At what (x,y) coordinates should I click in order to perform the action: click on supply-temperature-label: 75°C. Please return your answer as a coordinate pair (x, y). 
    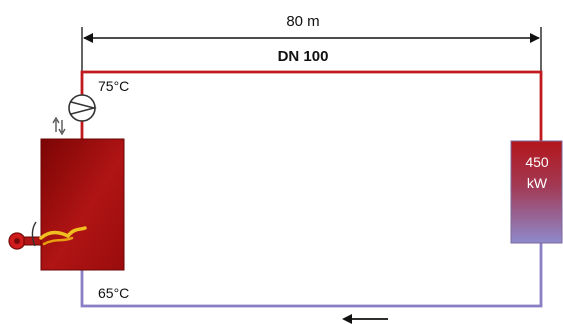
    Looking at the image, I should click on (113, 86).